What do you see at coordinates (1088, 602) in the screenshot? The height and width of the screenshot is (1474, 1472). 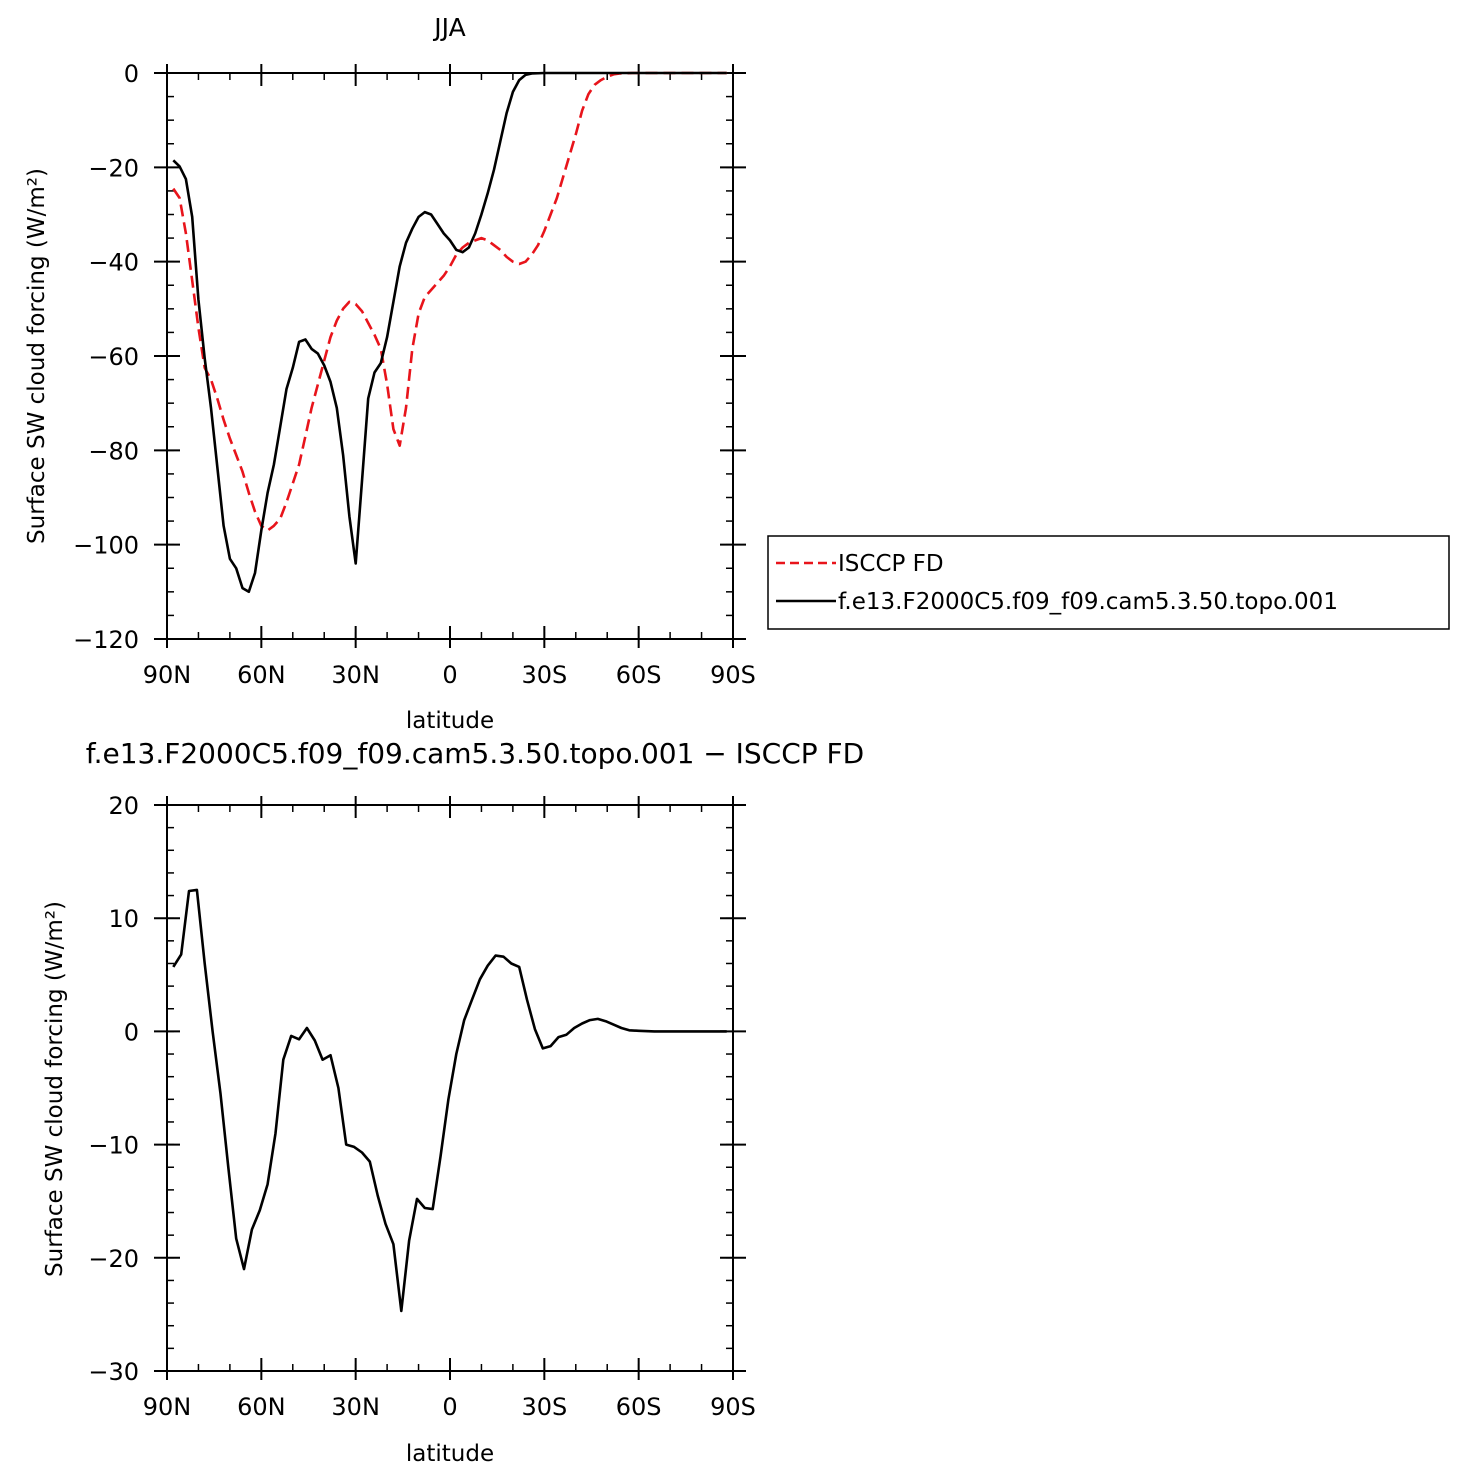 I see `legend-label-model: f.e13.F2000C5.f09_f09.cam5.3.50.topo.001` at bounding box center [1088, 602].